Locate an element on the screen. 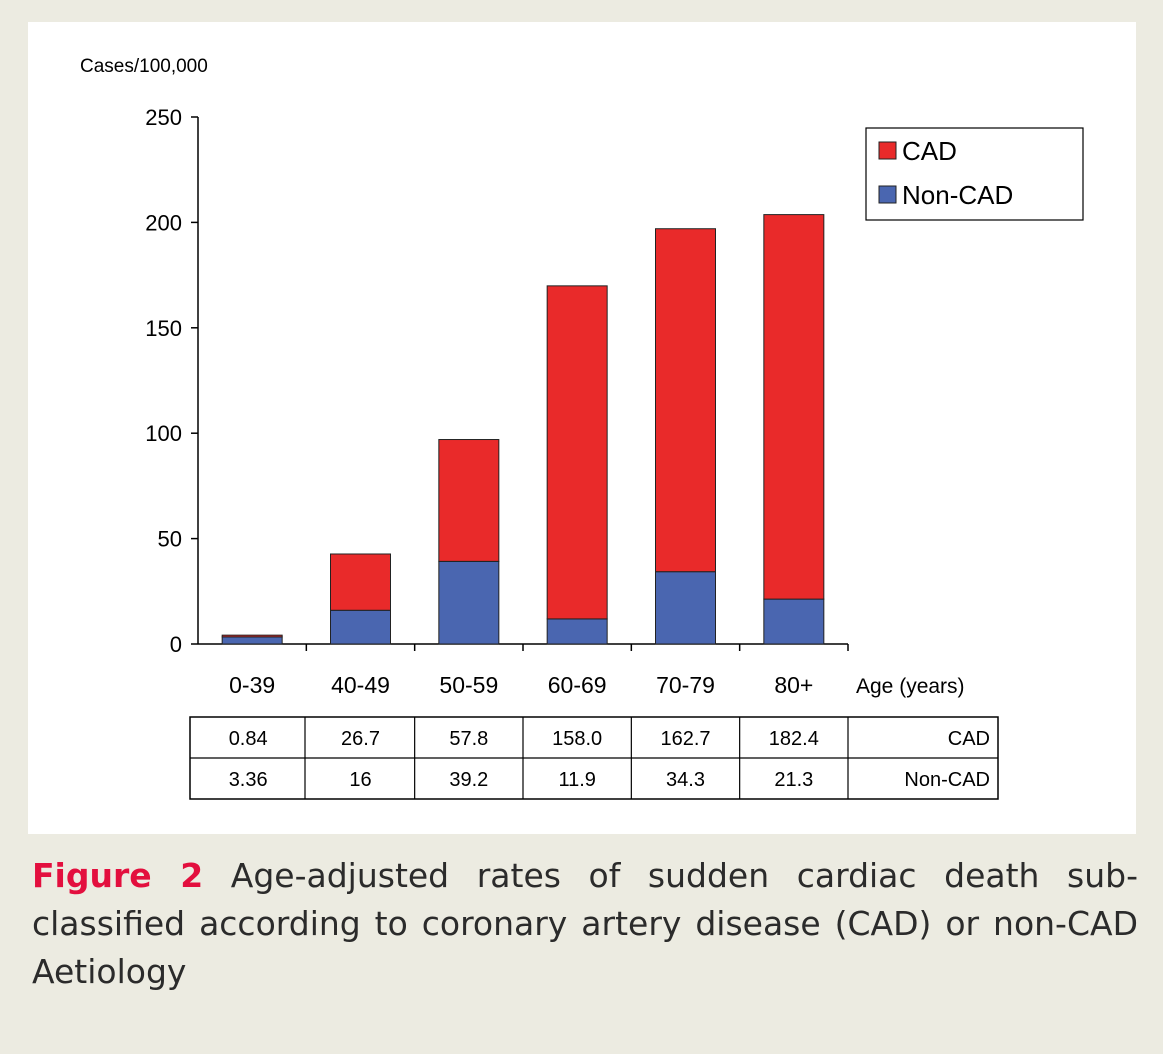 The width and height of the screenshot is (1163, 1054). figure-label: Figure 2 is located at coordinates (118, 875).